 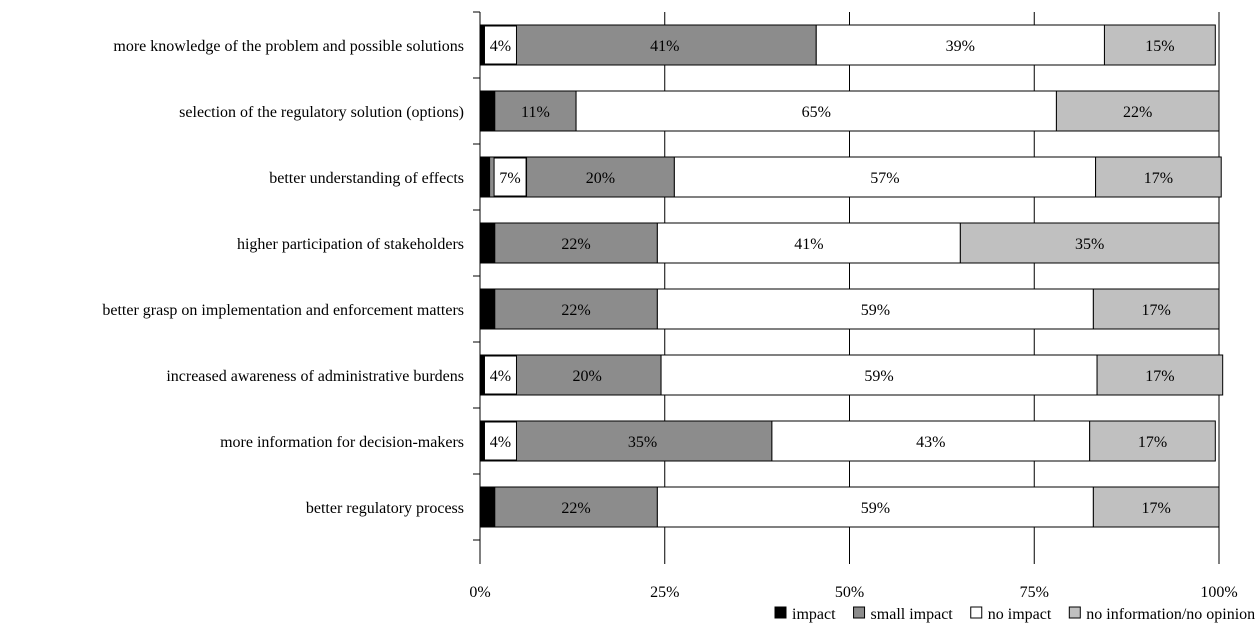 What do you see at coordinates (1034, 592) in the screenshot?
I see `x-tick-label: 75%` at bounding box center [1034, 592].